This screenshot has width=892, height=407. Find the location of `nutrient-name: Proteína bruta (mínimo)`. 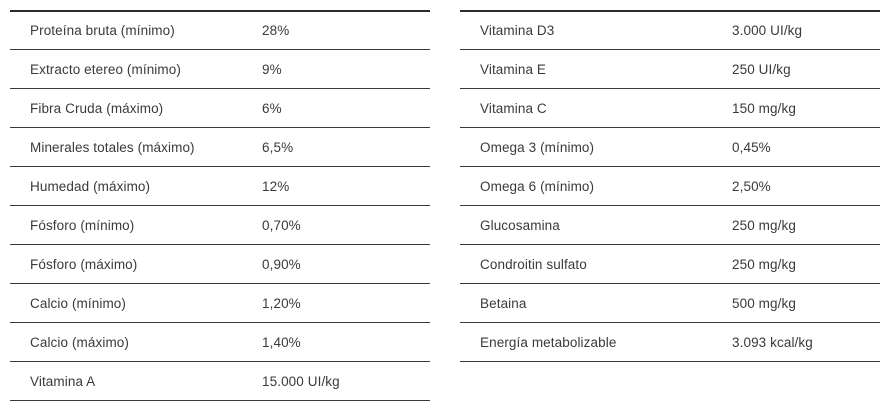

nutrient-name: Proteína bruta (mínimo) is located at coordinates (102, 30).